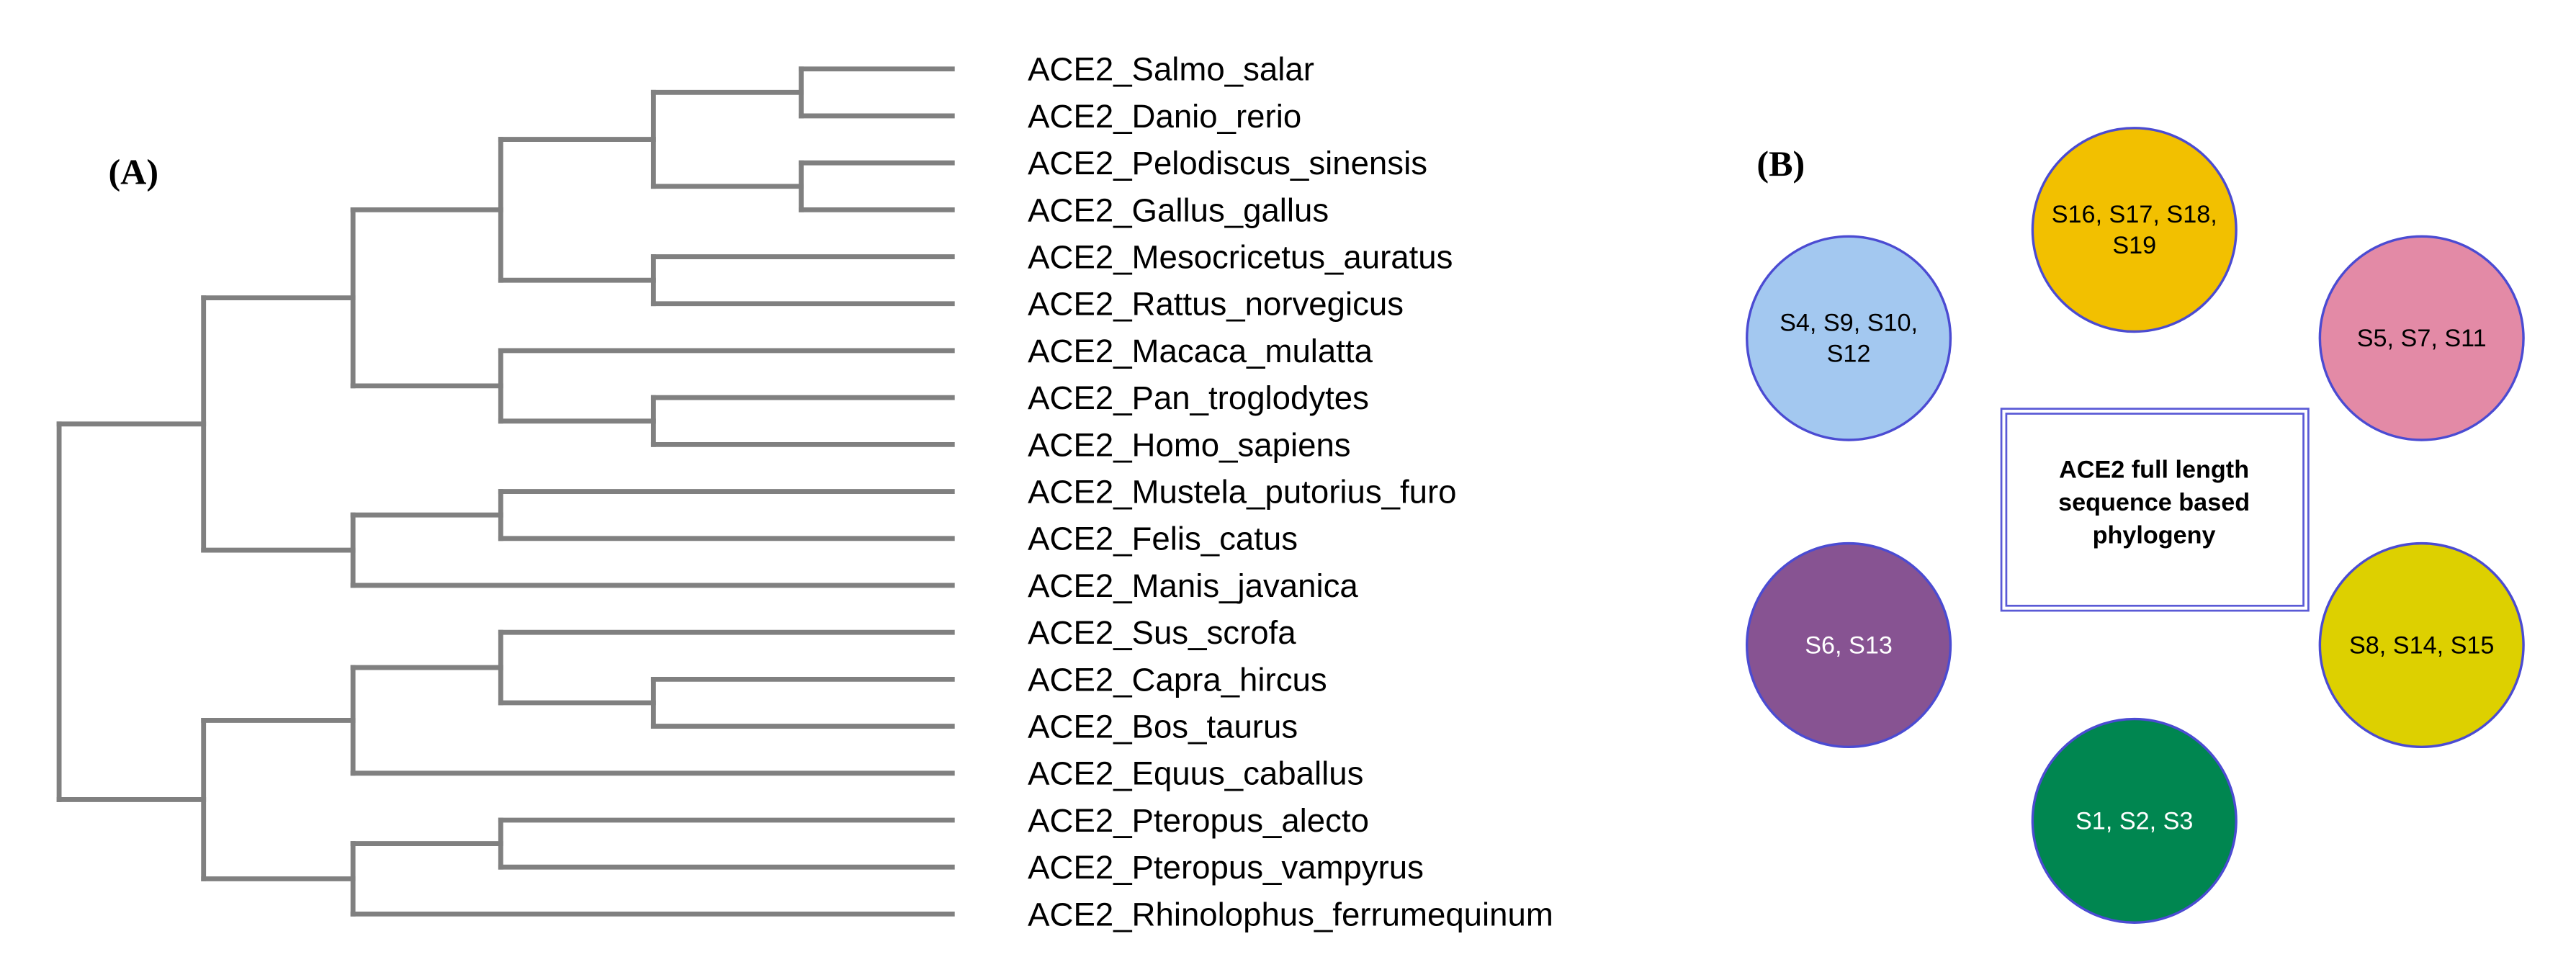  I want to click on cluster-lower-left: S6, S13, so click(1848, 645).